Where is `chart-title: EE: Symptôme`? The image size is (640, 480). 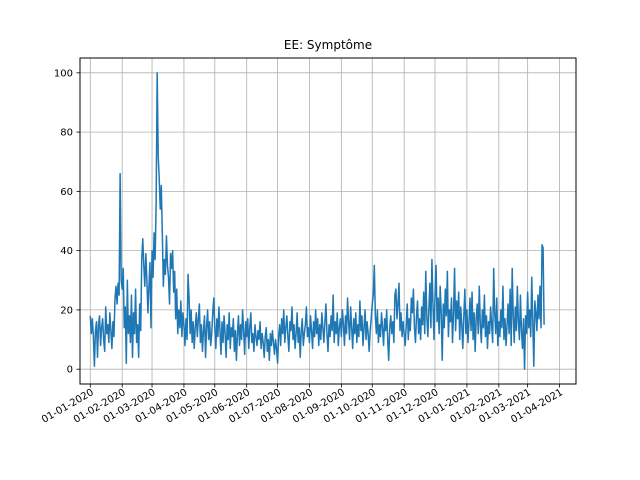
chart-title: EE: Symptôme is located at coordinates (328, 45).